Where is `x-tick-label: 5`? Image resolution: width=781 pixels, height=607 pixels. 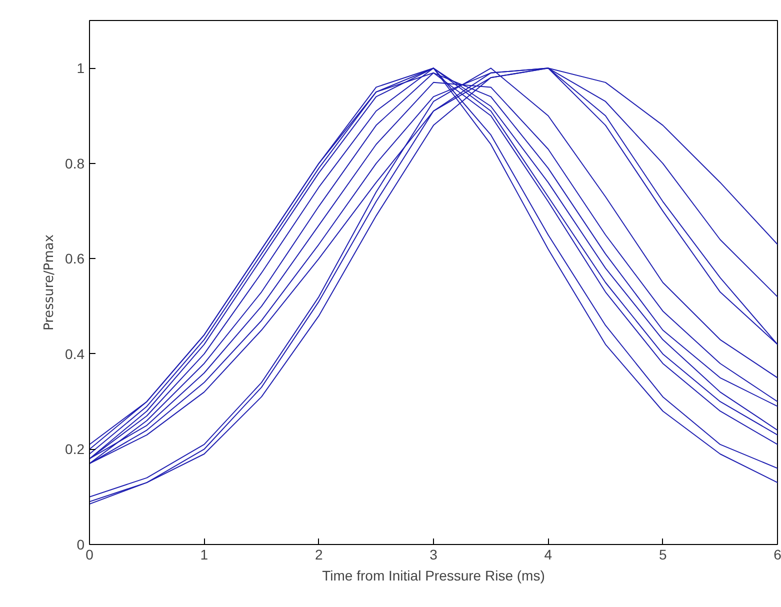 x-tick-label: 5 is located at coordinates (662, 554).